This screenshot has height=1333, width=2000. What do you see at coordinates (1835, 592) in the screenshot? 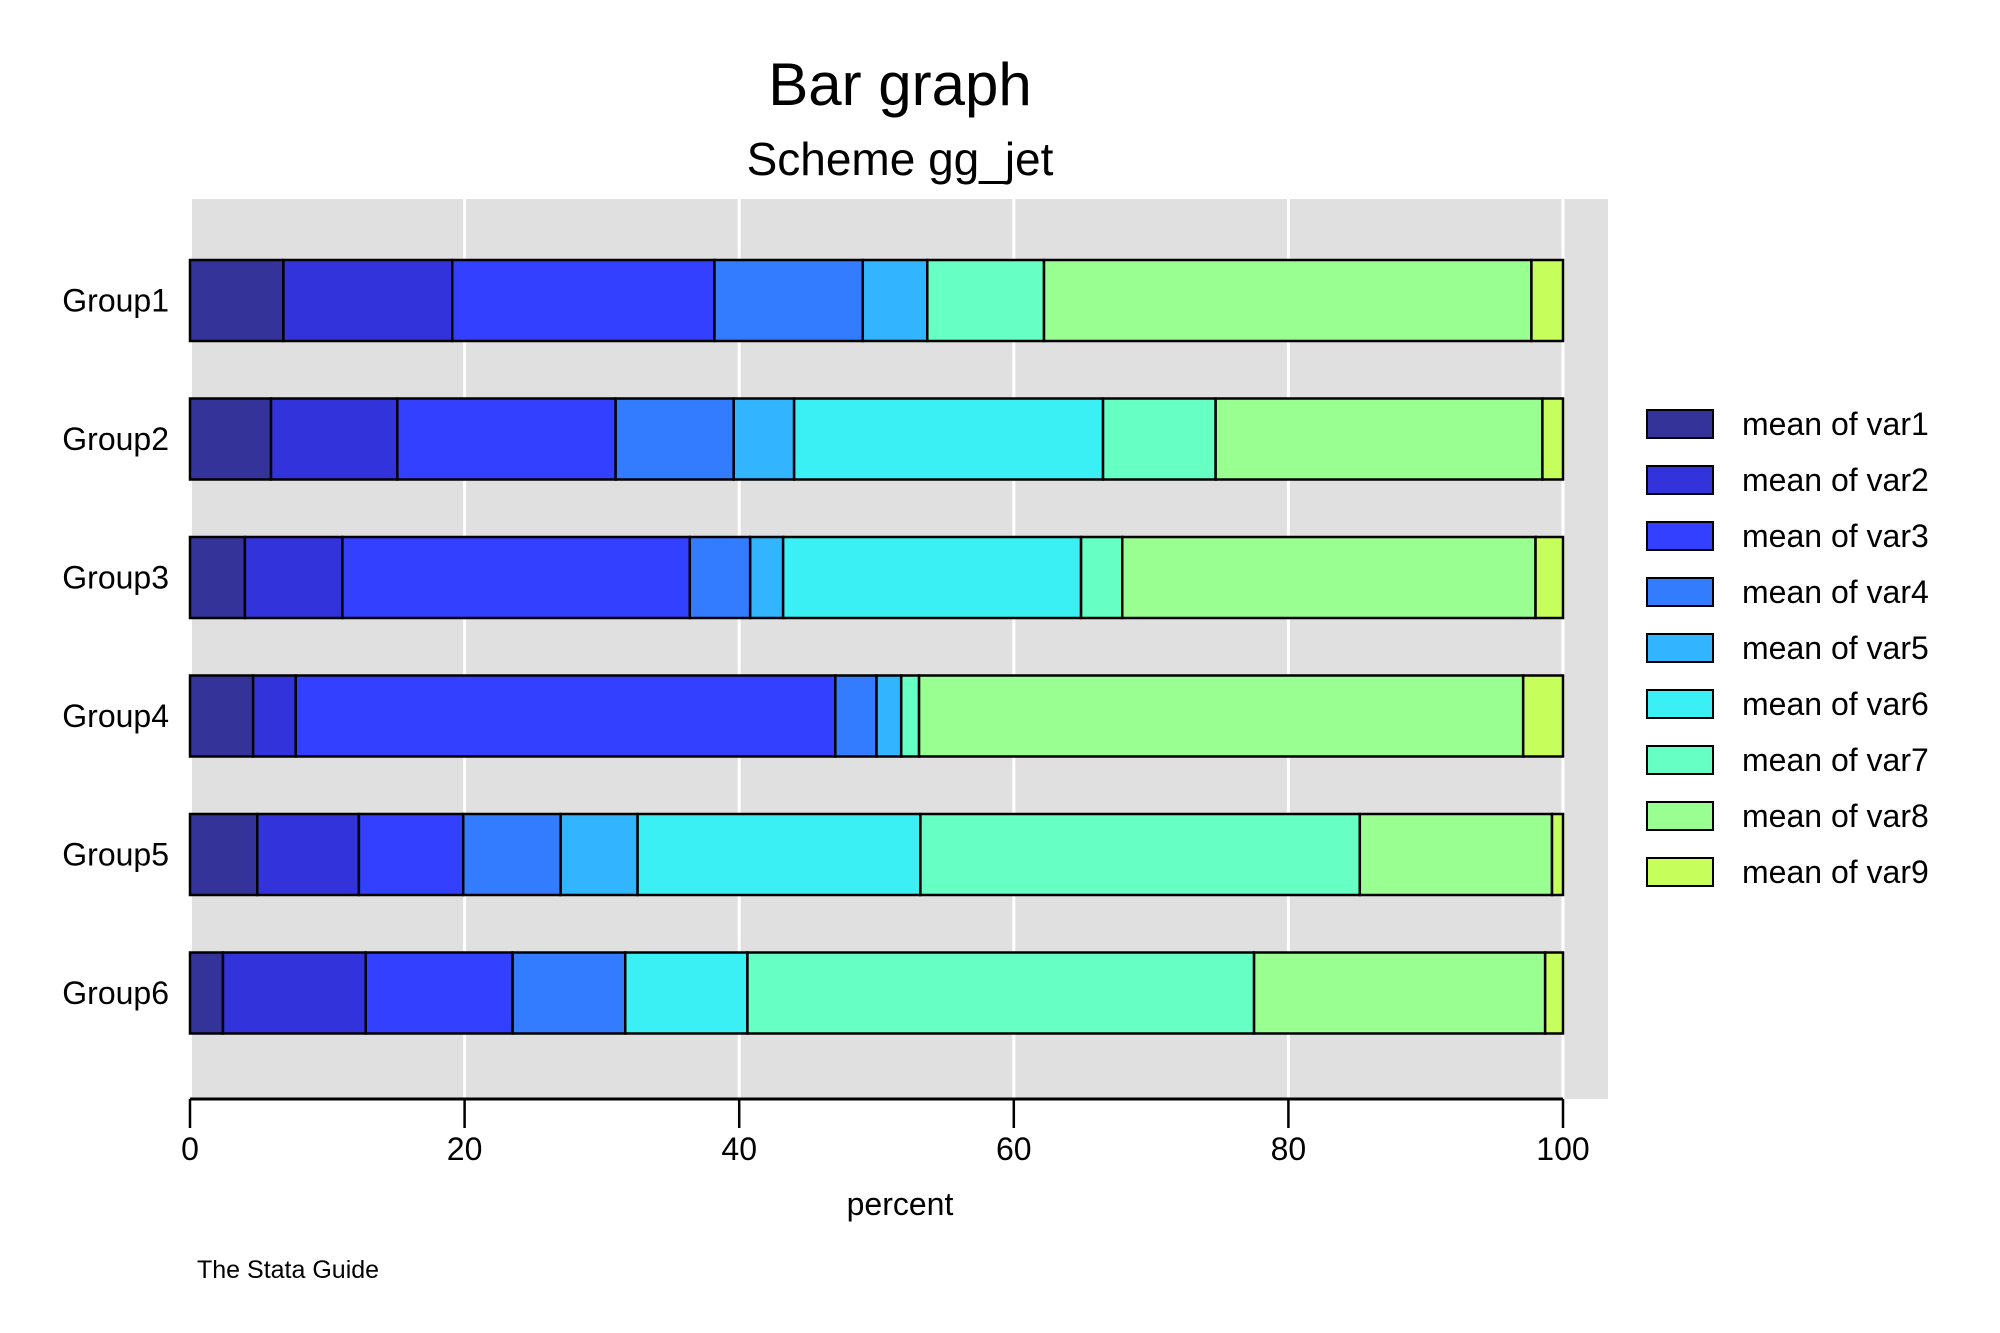
I see `legend-label: mean of var4` at bounding box center [1835, 592].